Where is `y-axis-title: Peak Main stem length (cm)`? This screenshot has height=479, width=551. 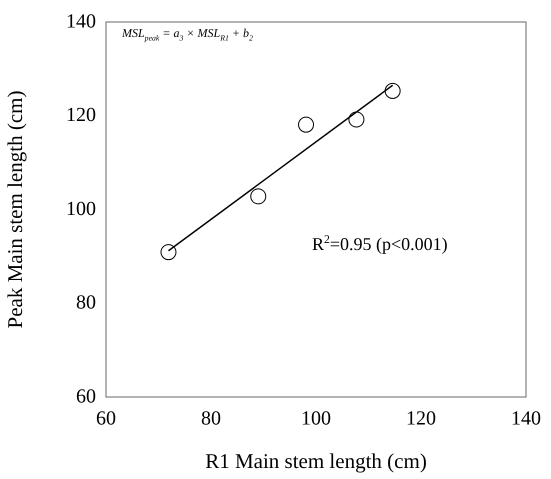 y-axis-title: Peak Main stem length (cm) is located at coordinates (15, 209).